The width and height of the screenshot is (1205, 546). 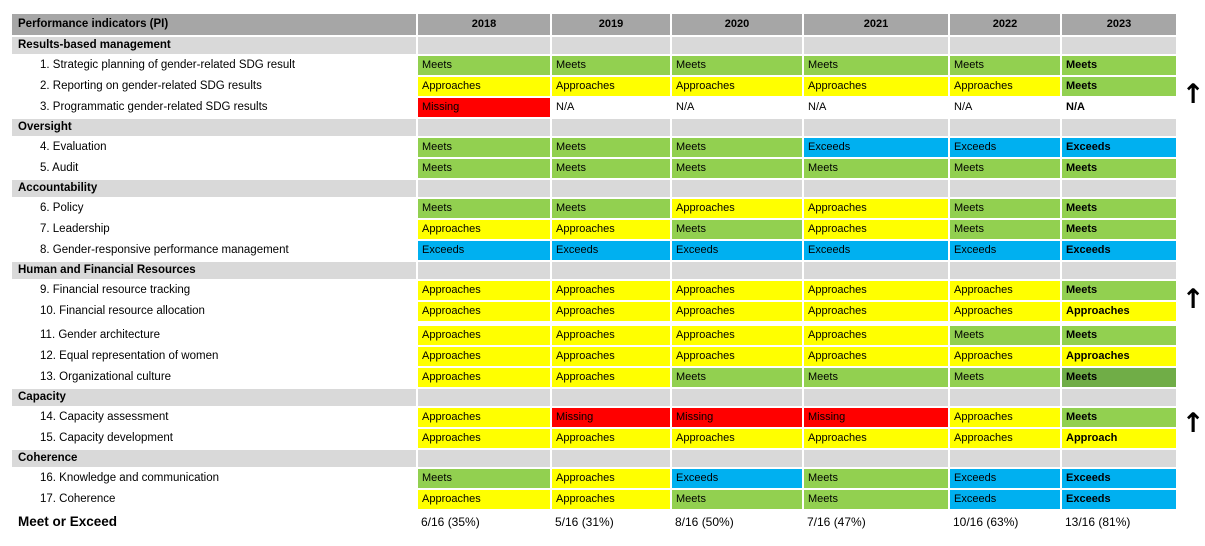 I want to click on column-header-2018: 2018, so click(x=484, y=24).